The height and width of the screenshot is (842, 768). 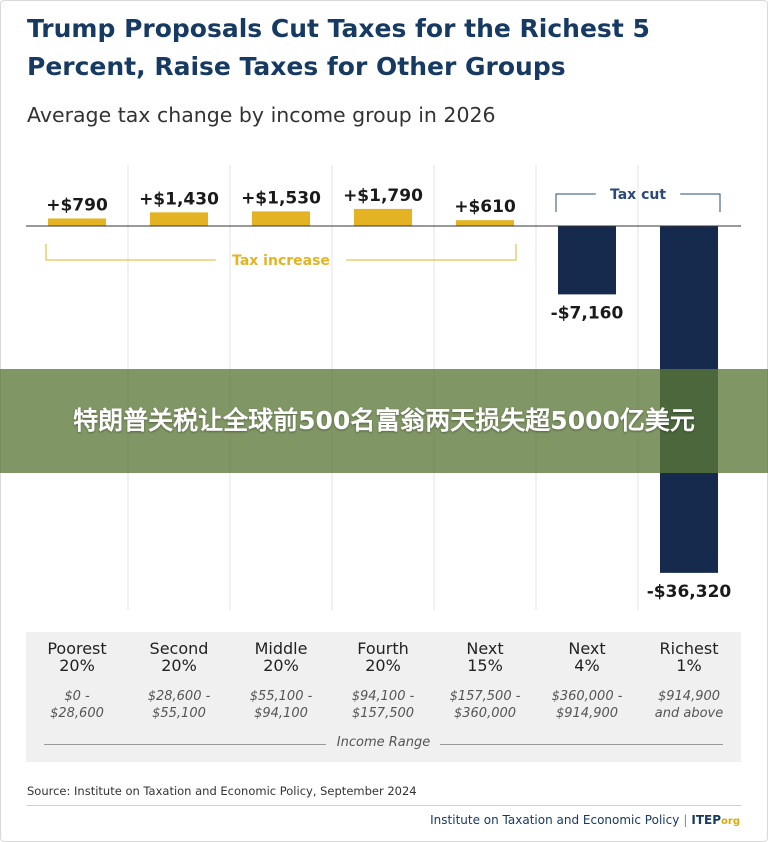 What do you see at coordinates (179, 705) in the screenshot?
I see `income-group-range: $28,600 - $55,100` at bounding box center [179, 705].